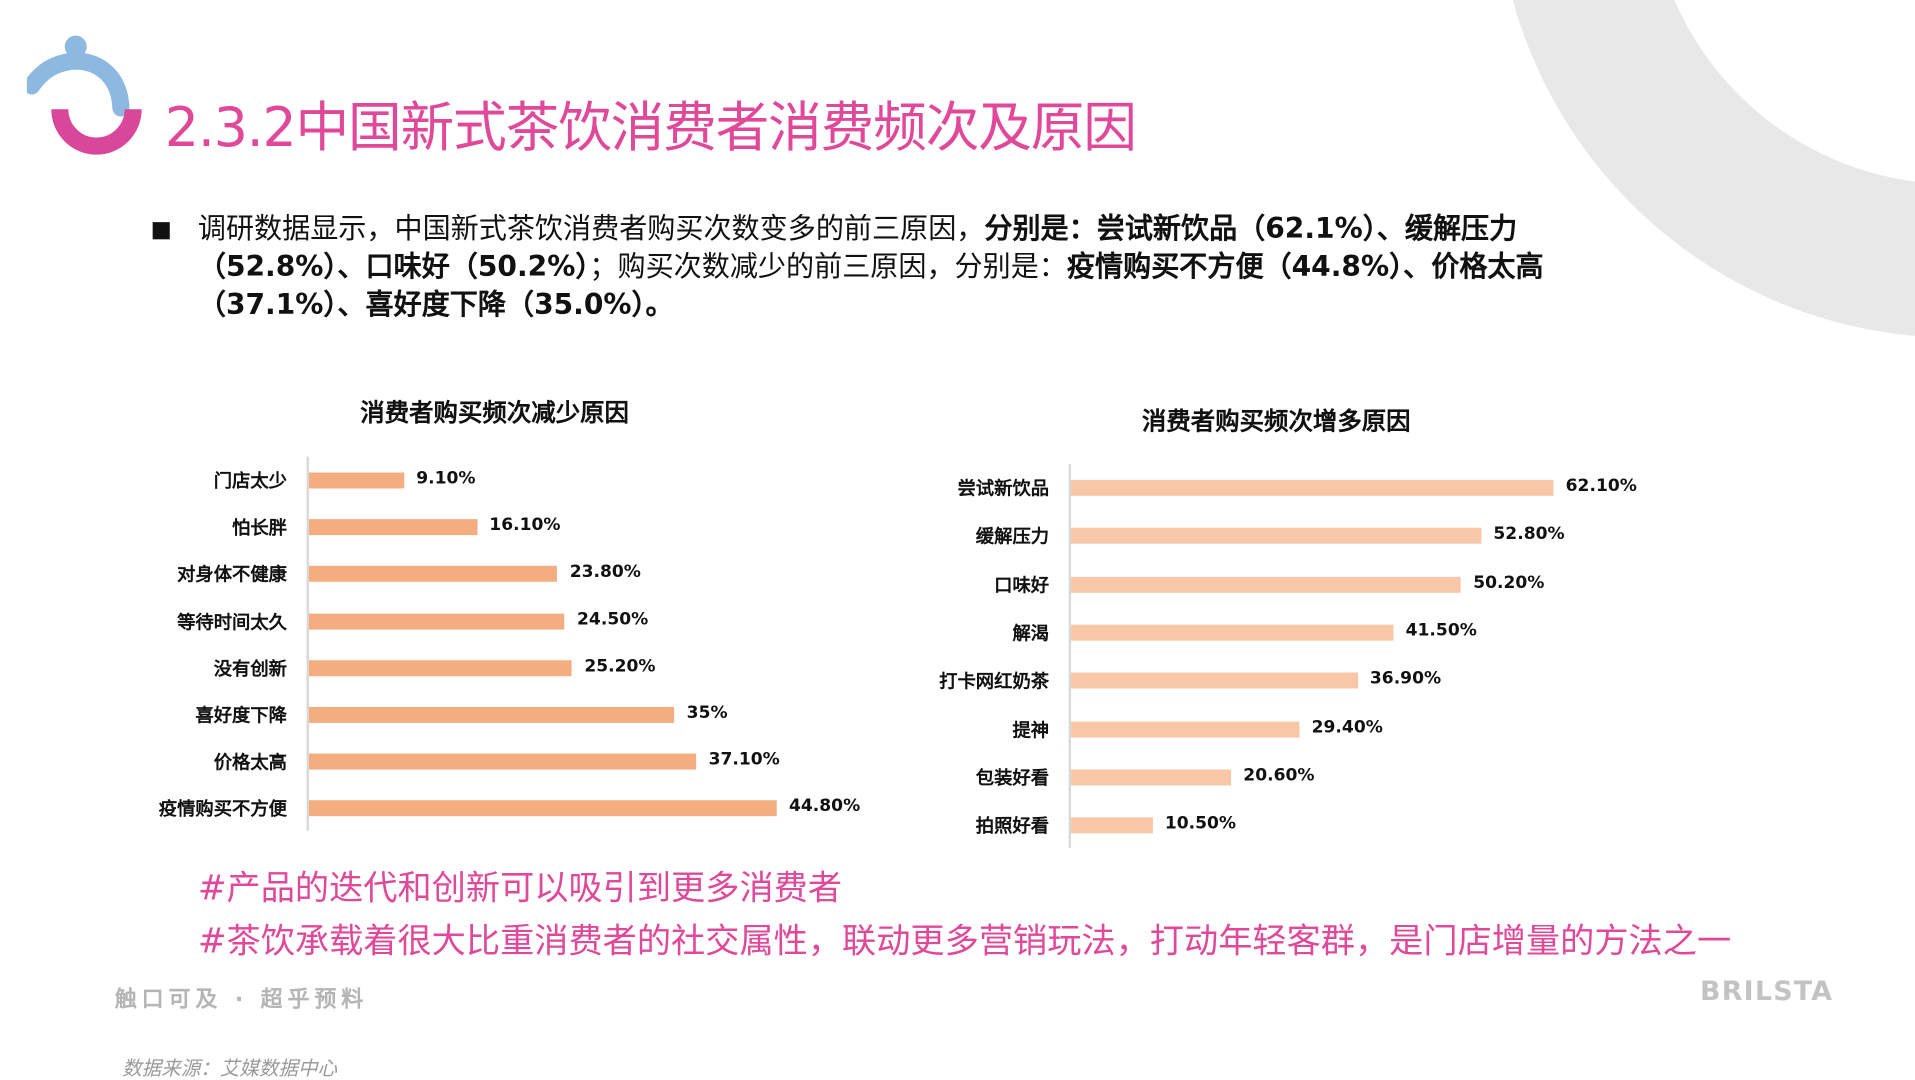 The height and width of the screenshot is (1080, 1915). Describe the element at coordinates (1279, 775) in the screenshot. I see `data-label: 20.60%` at that location.